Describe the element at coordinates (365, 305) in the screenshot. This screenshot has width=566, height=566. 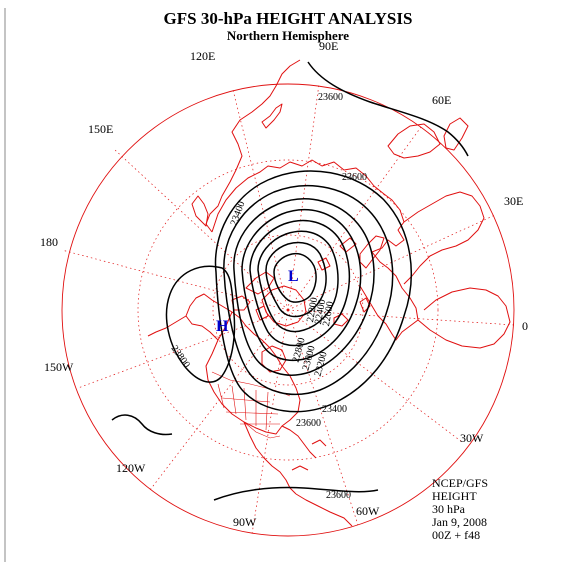
I see `coast-uk` at that location.